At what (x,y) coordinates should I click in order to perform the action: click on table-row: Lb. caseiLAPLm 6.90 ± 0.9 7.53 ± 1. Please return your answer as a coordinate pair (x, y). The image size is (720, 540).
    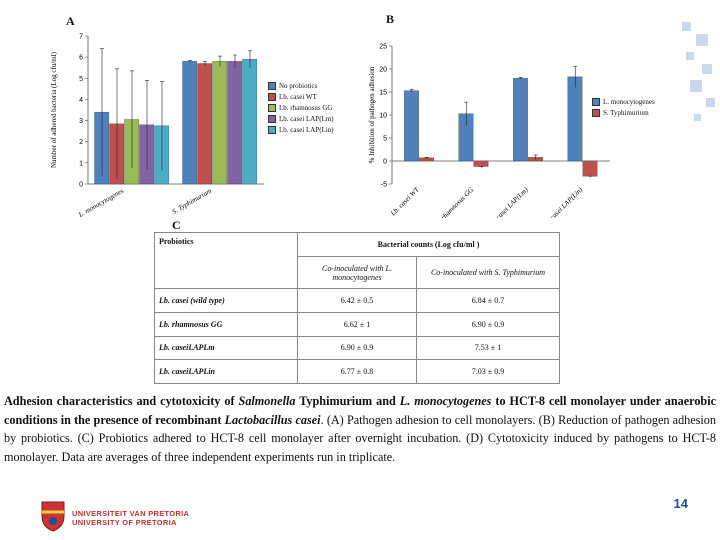
    Looking at the image, I should click on (357, 348).